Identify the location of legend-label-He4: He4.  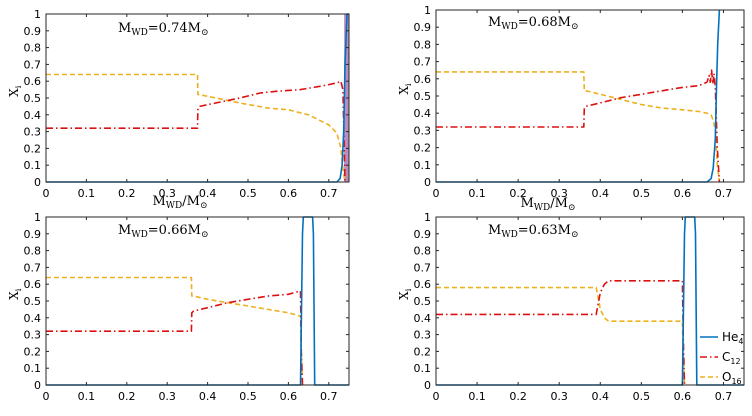
(733, 338).